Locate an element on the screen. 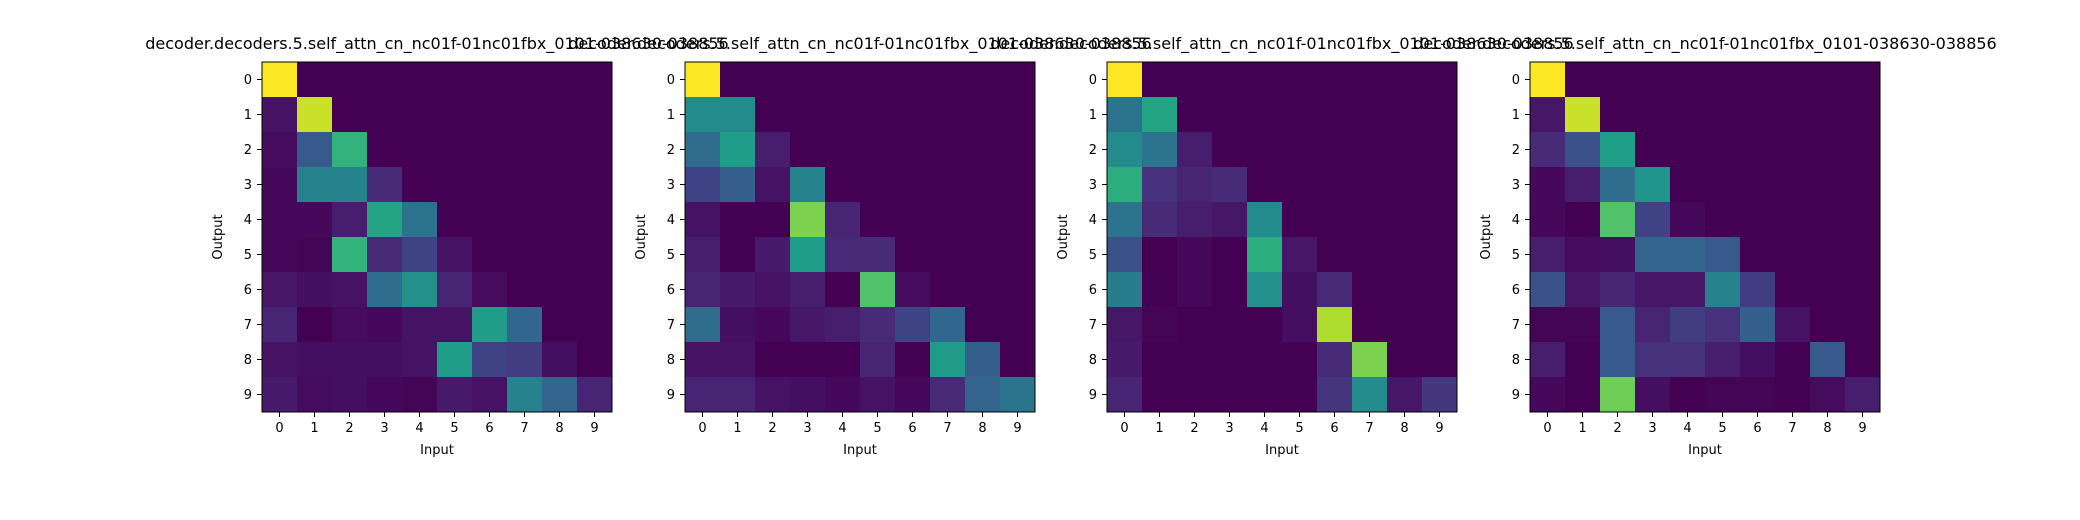 Image resolution: width=2080 pixels, height=520 pixels. plot-frame is located at coordinates (860, 237).